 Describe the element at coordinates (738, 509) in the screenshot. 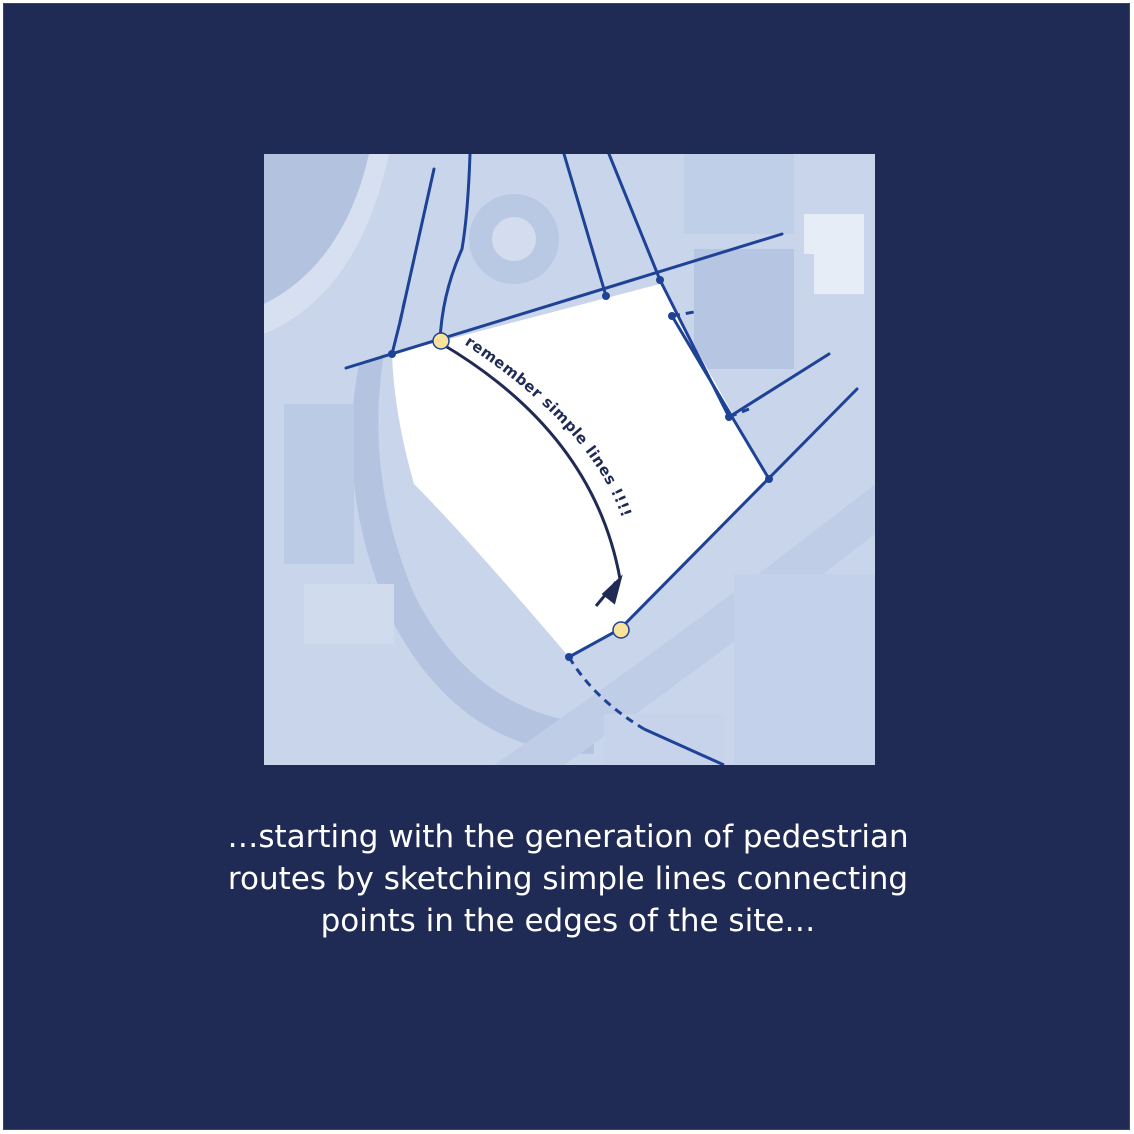

I see `route-southeast` at that location.